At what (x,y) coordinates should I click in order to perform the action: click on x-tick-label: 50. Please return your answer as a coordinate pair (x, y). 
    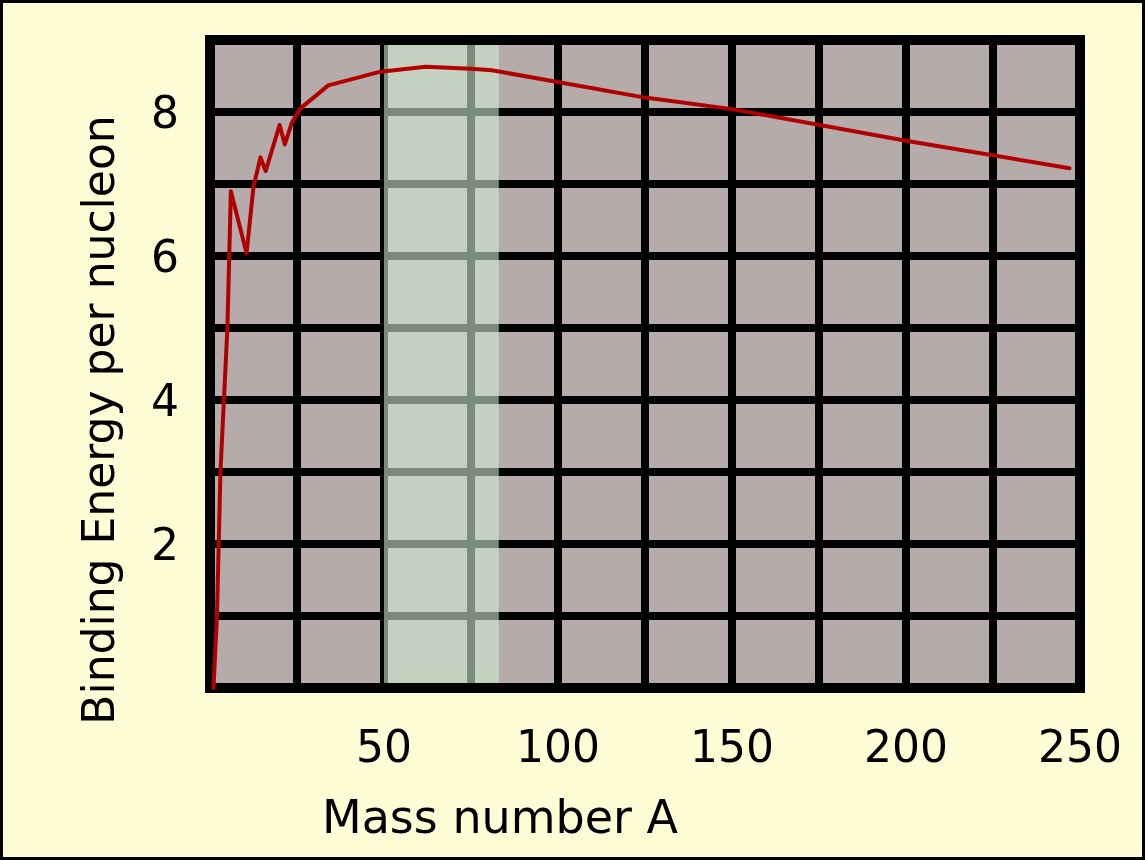
    Looking at the image, I should click on (384, 746).